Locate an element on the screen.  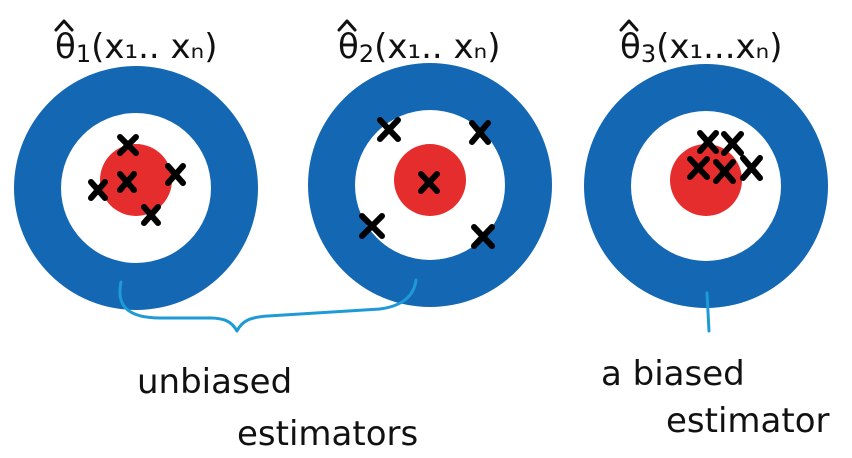
estimator-title-1: θ1(x₁.. xₙ) is located at coordinates (135, 43).